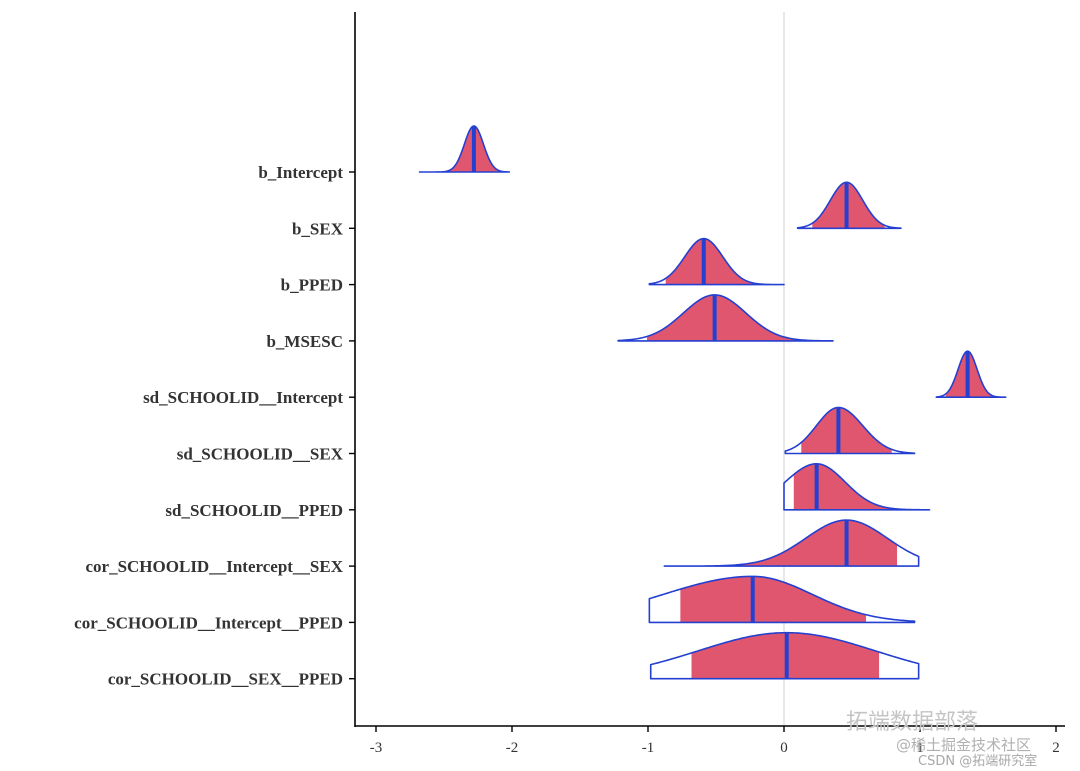 The image size is (1080, 771). Describe the element at coordinates (964, 745) in the screenshot. I see `watermark-juejin: @稀土掘金技术社区` at that location.